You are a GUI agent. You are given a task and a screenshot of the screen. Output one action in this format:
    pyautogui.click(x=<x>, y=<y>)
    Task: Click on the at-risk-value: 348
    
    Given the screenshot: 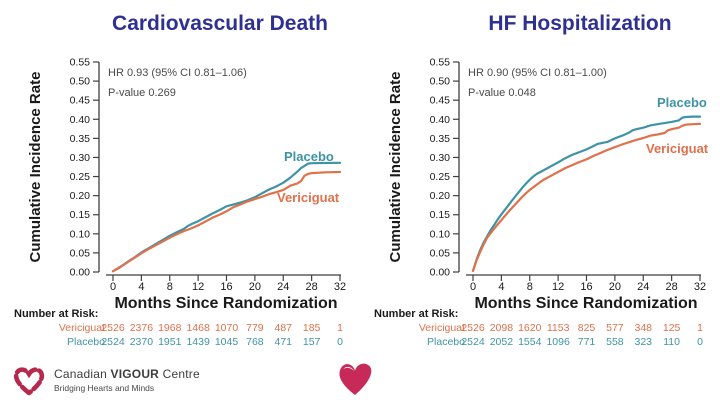 What is the action you would take?
    pyautogui.click(x=643, y=328)
    